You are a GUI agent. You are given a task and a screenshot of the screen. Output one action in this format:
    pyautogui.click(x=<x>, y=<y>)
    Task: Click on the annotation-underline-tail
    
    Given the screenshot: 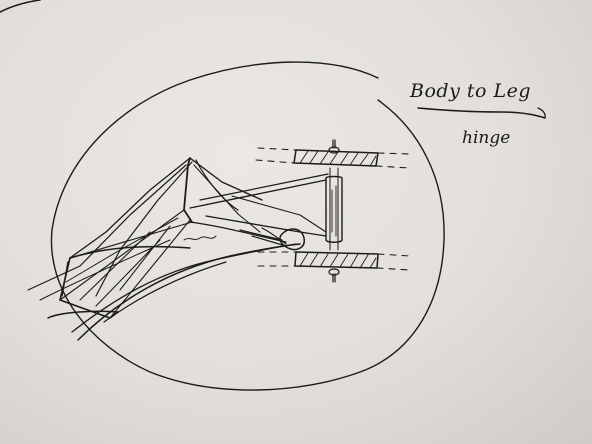 What is the action you would take?
    pyautogui.click(x=541, y=113)
    